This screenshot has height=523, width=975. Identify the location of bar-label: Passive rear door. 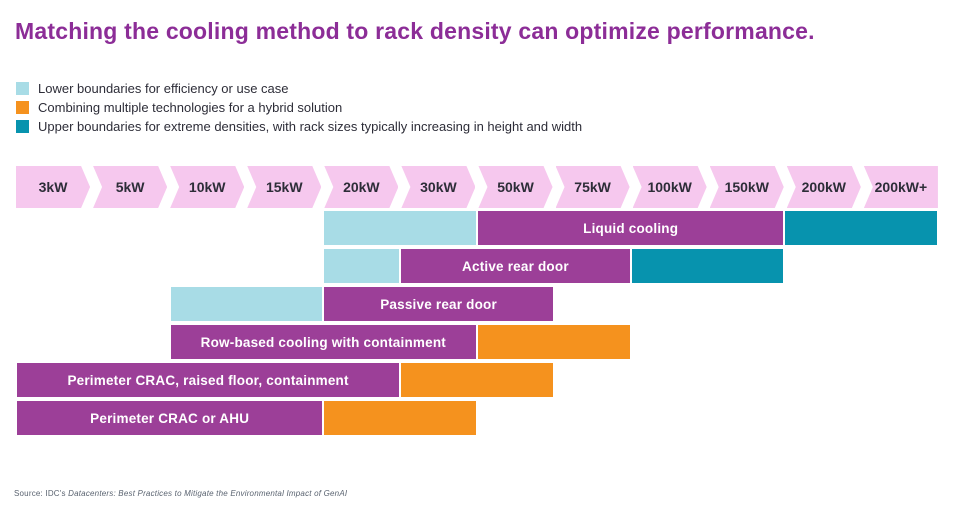
(438, 304).